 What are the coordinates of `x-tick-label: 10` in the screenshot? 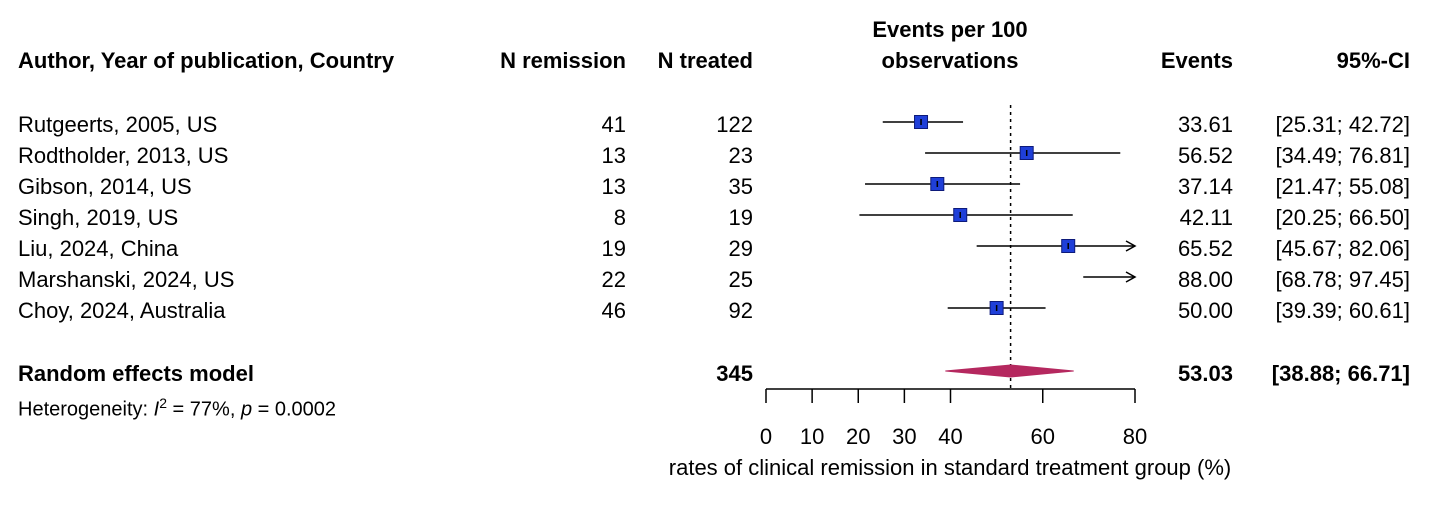 It's located at (812, 436).